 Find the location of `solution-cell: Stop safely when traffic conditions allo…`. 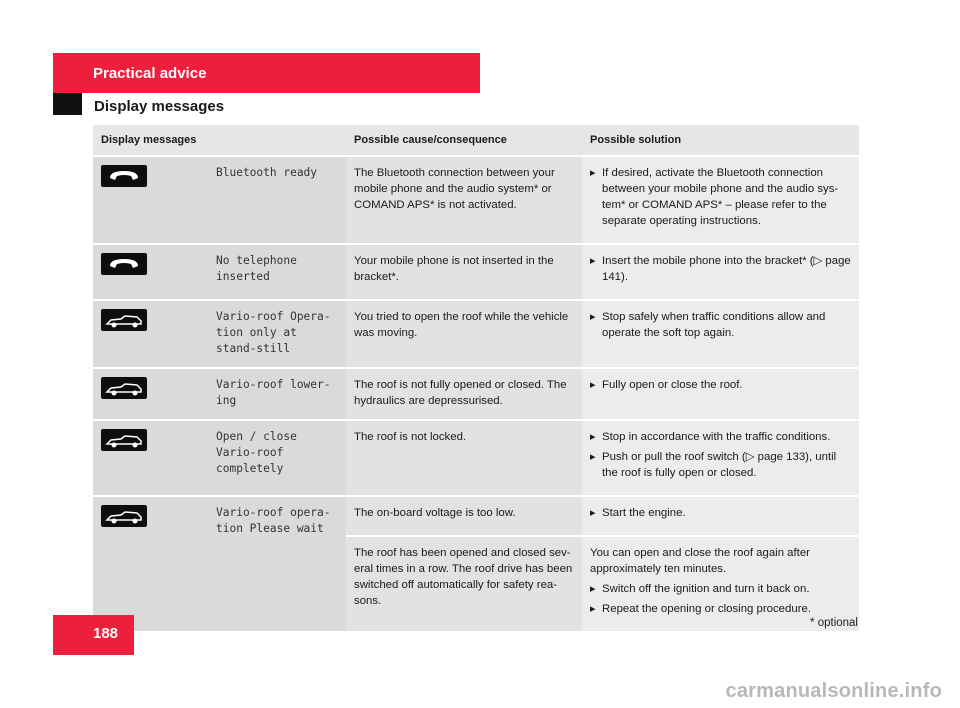

solution-cell: Stop safely when traffic conditions allo… is located at coordinates (721, 335).